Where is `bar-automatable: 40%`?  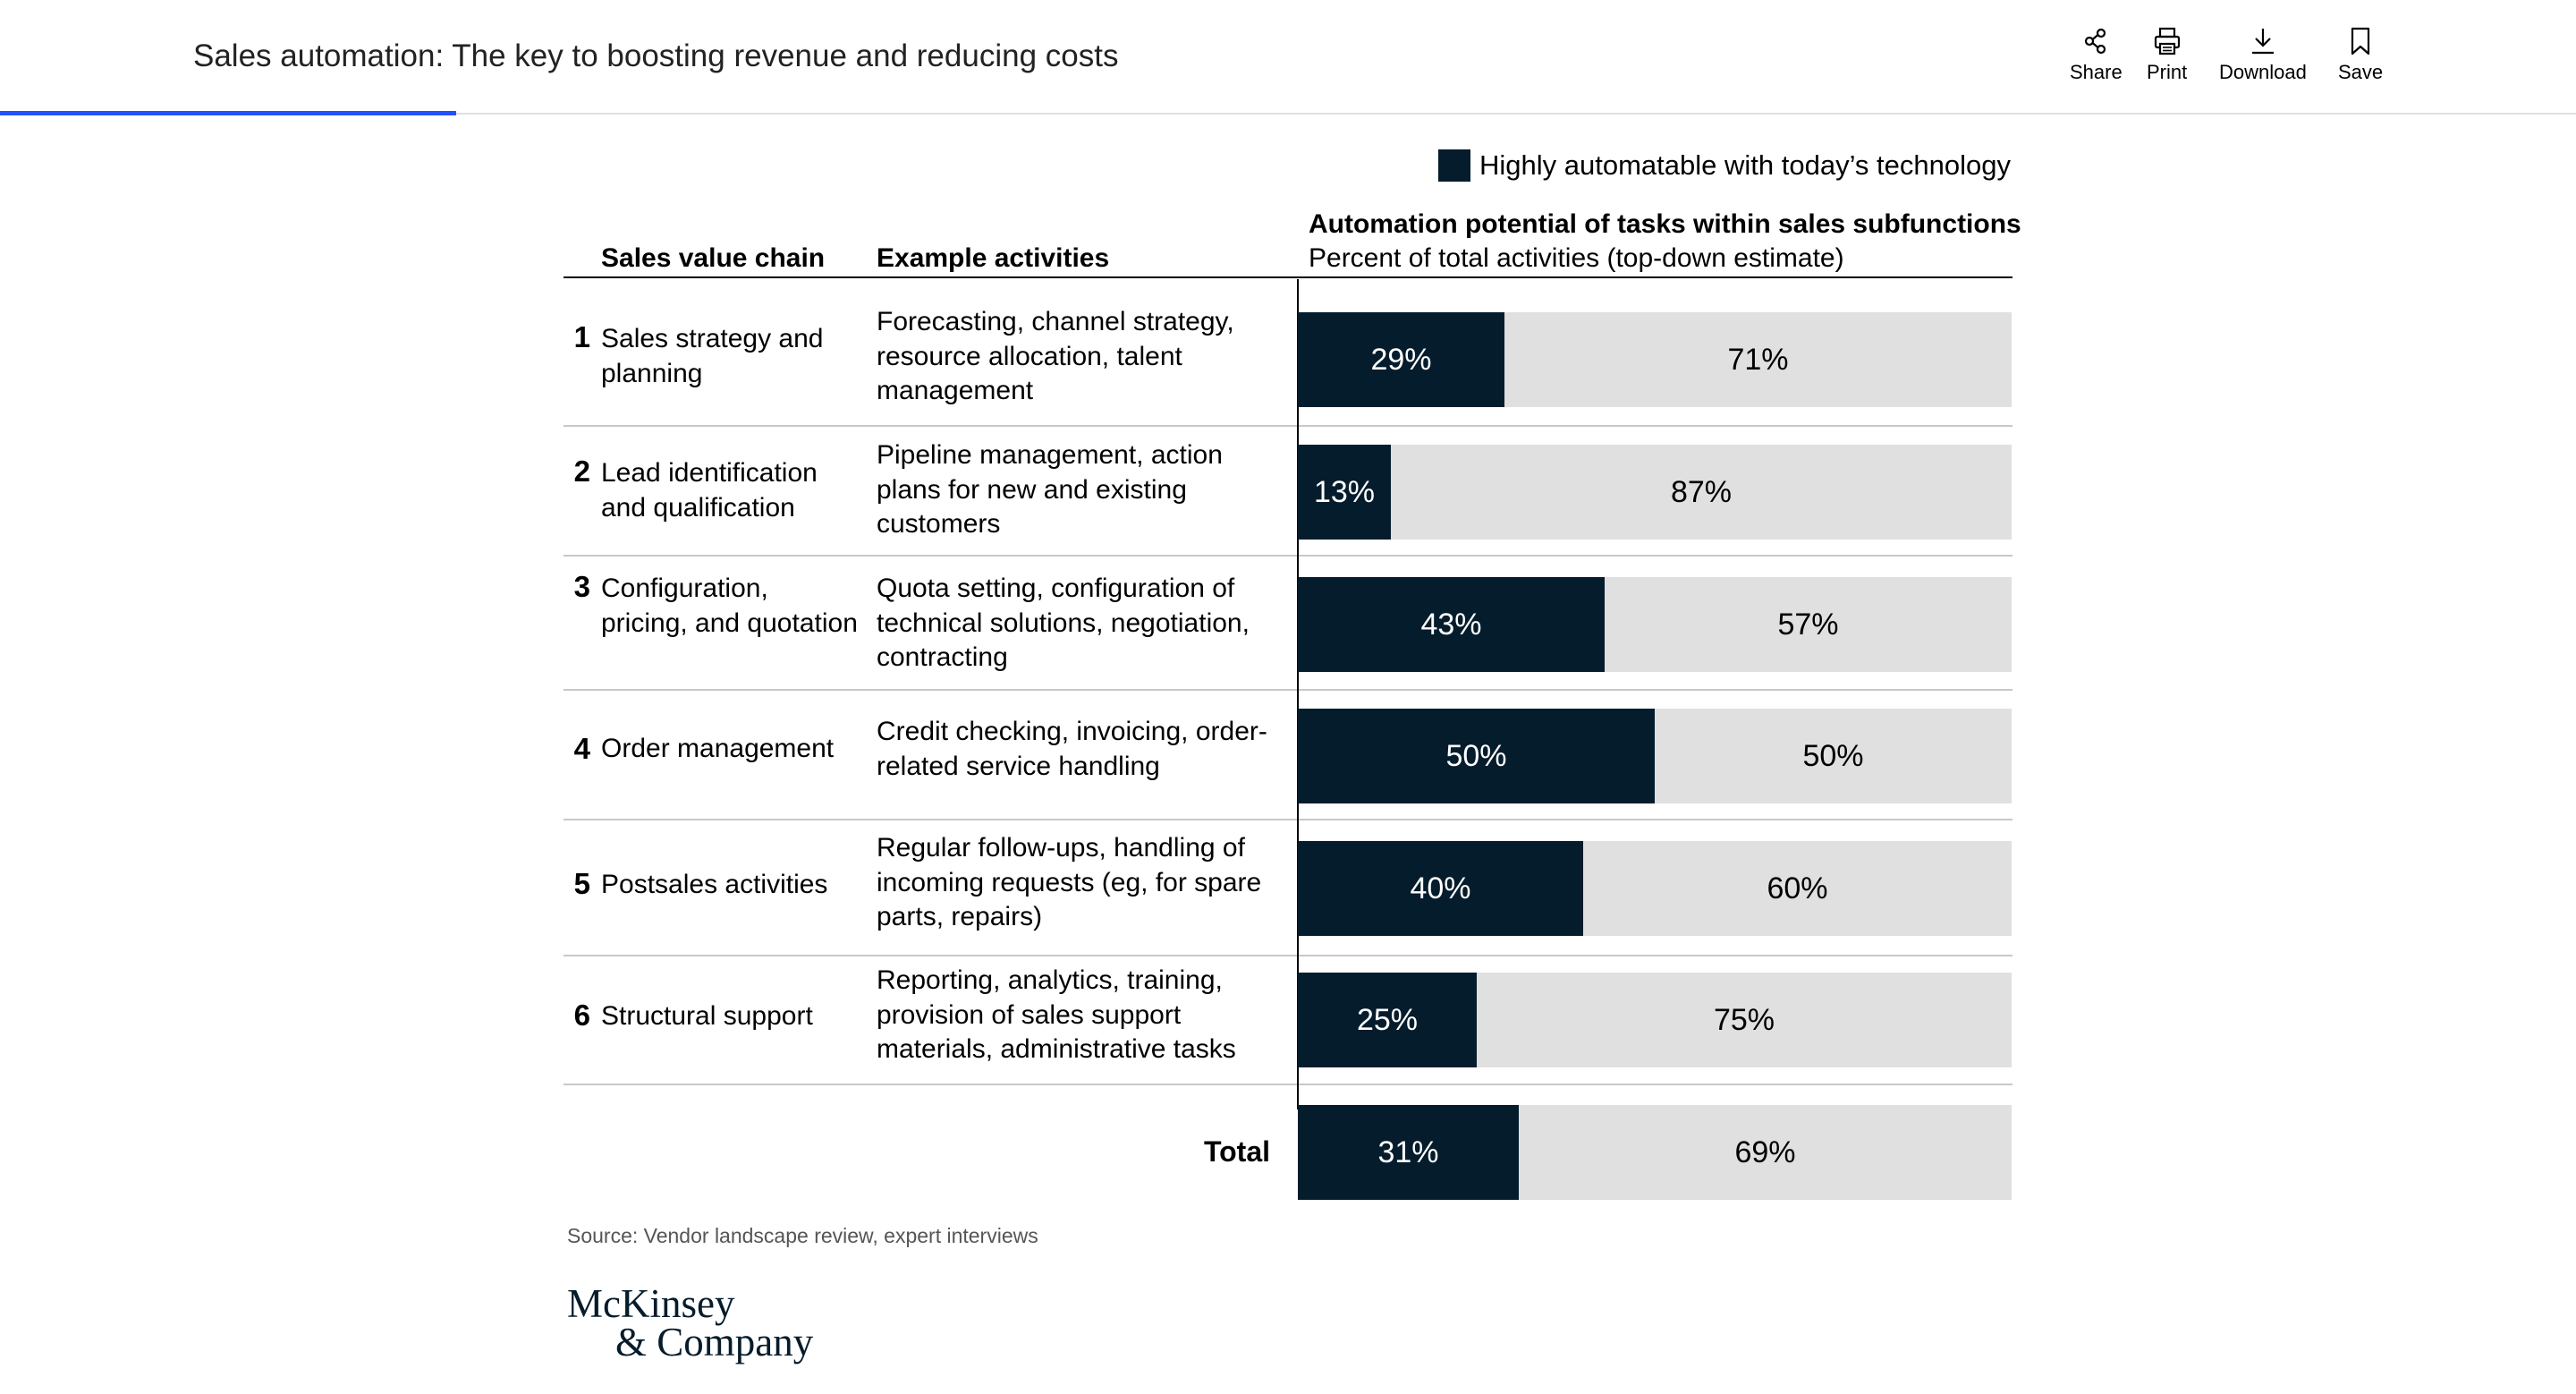 bar-automatable: 40% is located at coordinates (1440, 888).